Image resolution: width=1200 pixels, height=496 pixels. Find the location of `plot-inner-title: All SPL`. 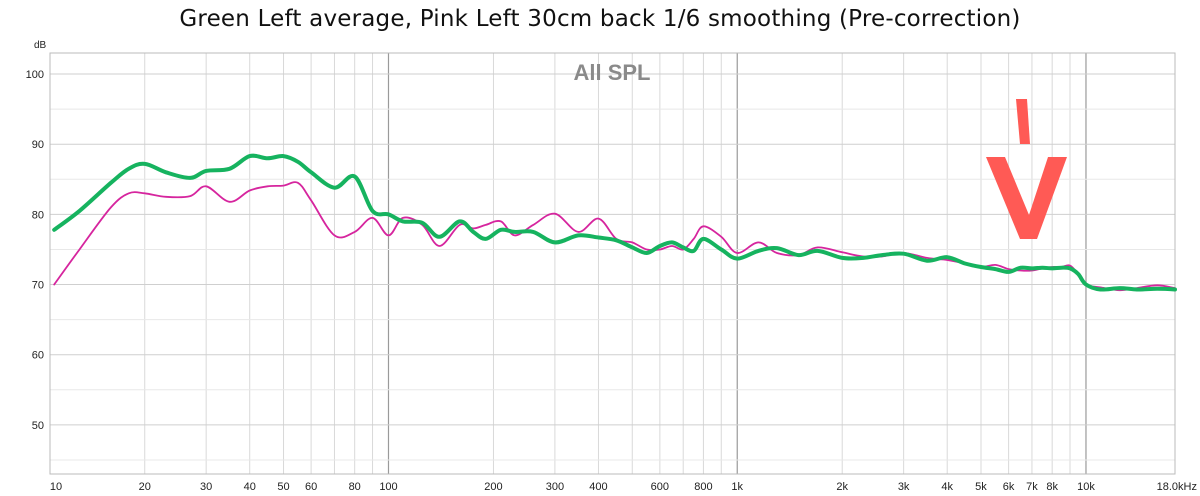

plot-inner-title: All SPL is located at coordinates (611, 72).